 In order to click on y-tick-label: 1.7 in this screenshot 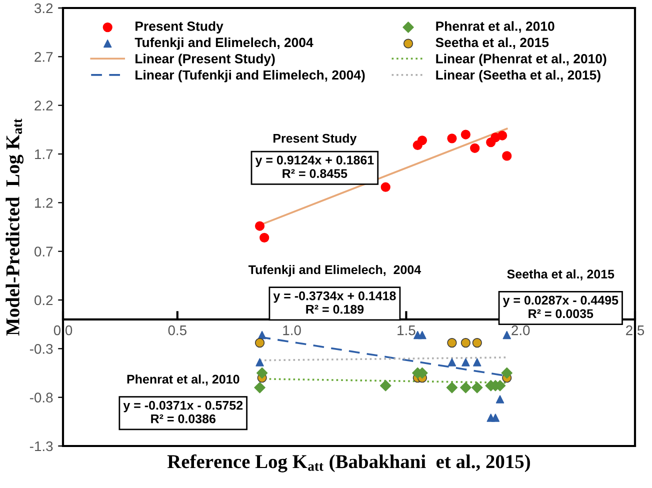, I will do `click(44, 154)`.